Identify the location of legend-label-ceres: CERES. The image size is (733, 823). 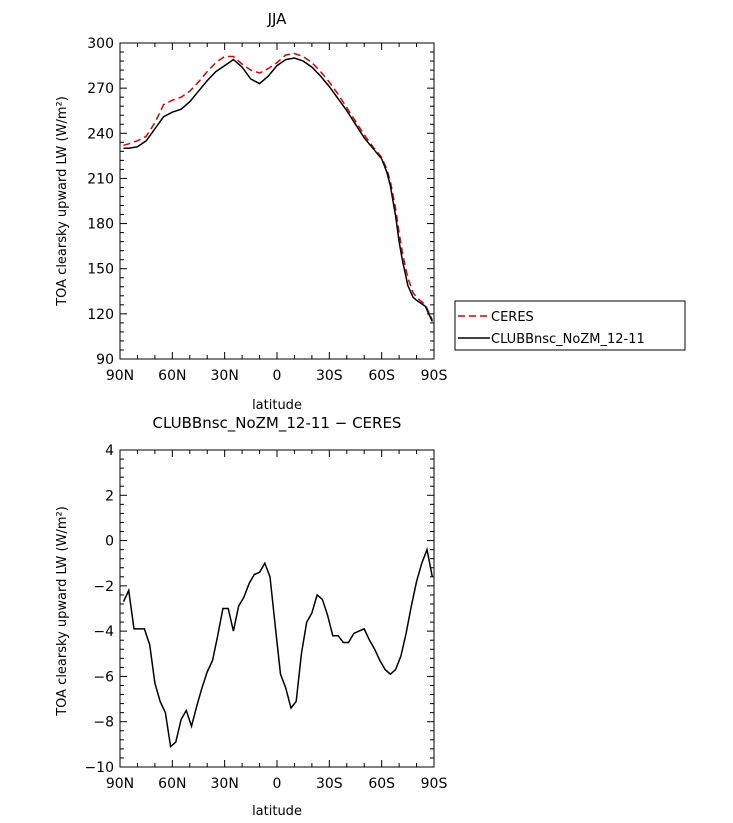
(512, 317).